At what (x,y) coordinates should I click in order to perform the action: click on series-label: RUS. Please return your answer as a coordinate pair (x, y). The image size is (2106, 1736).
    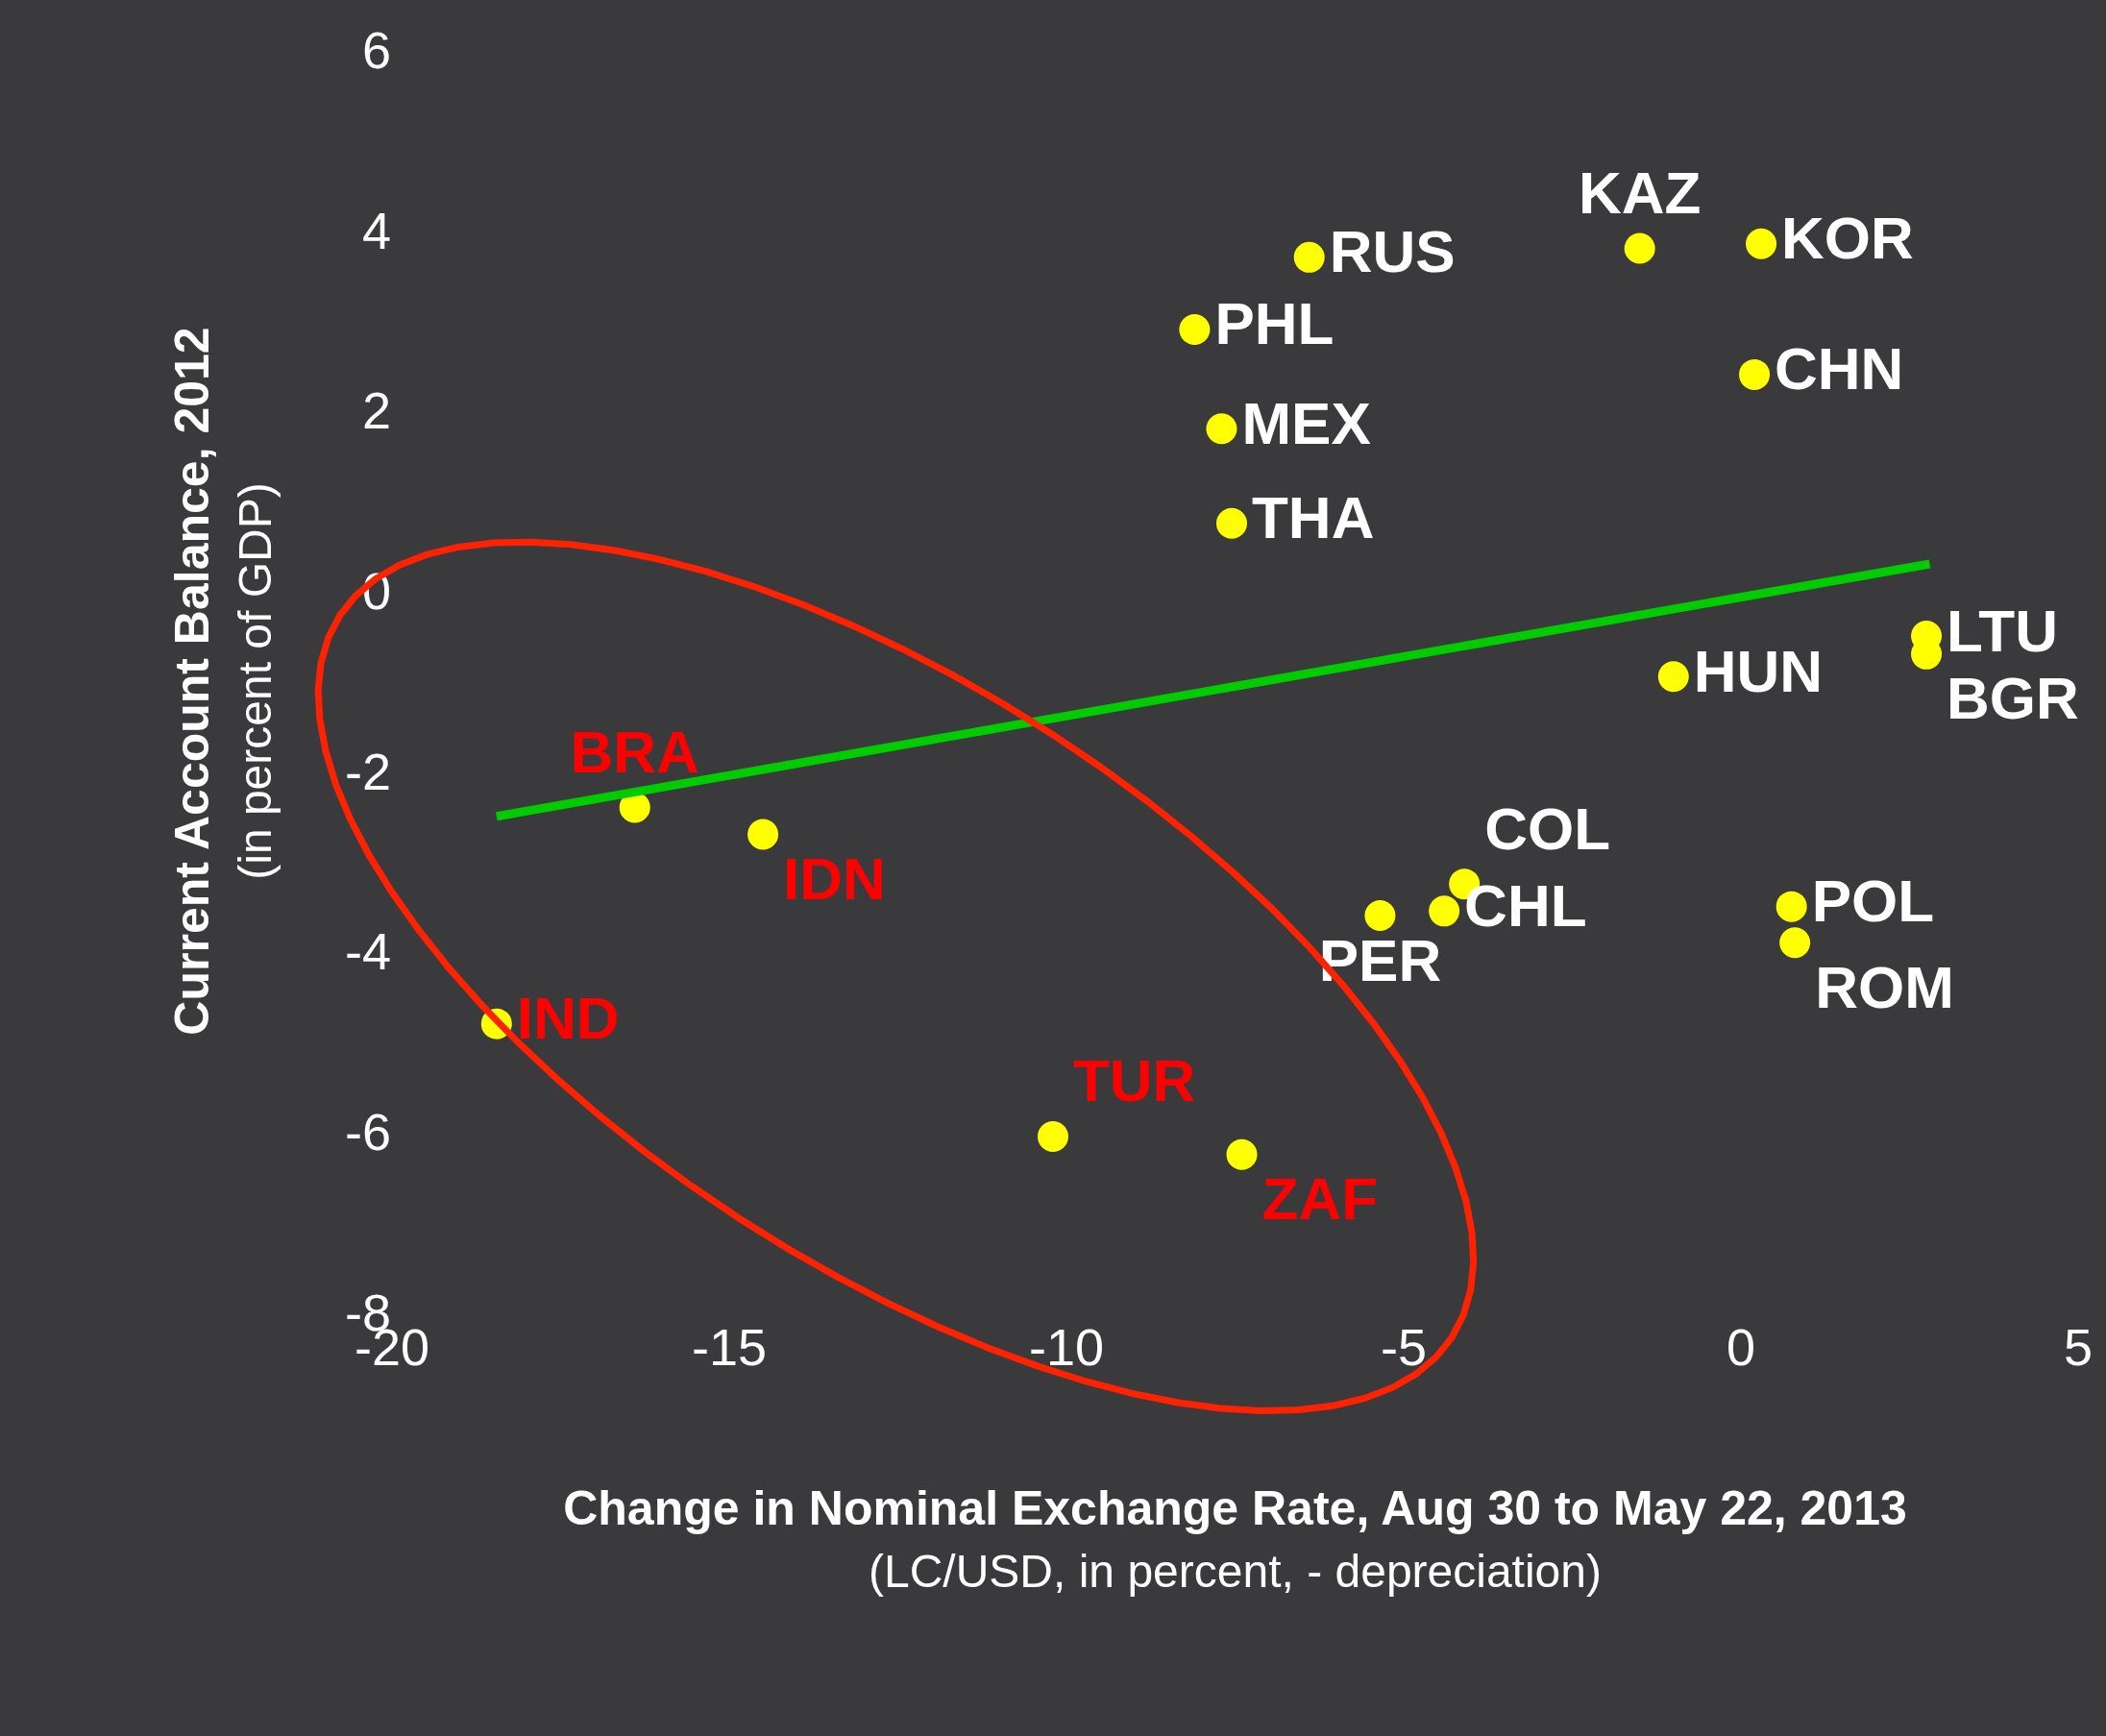
    Looking at the image, I should click on (1393, 251).